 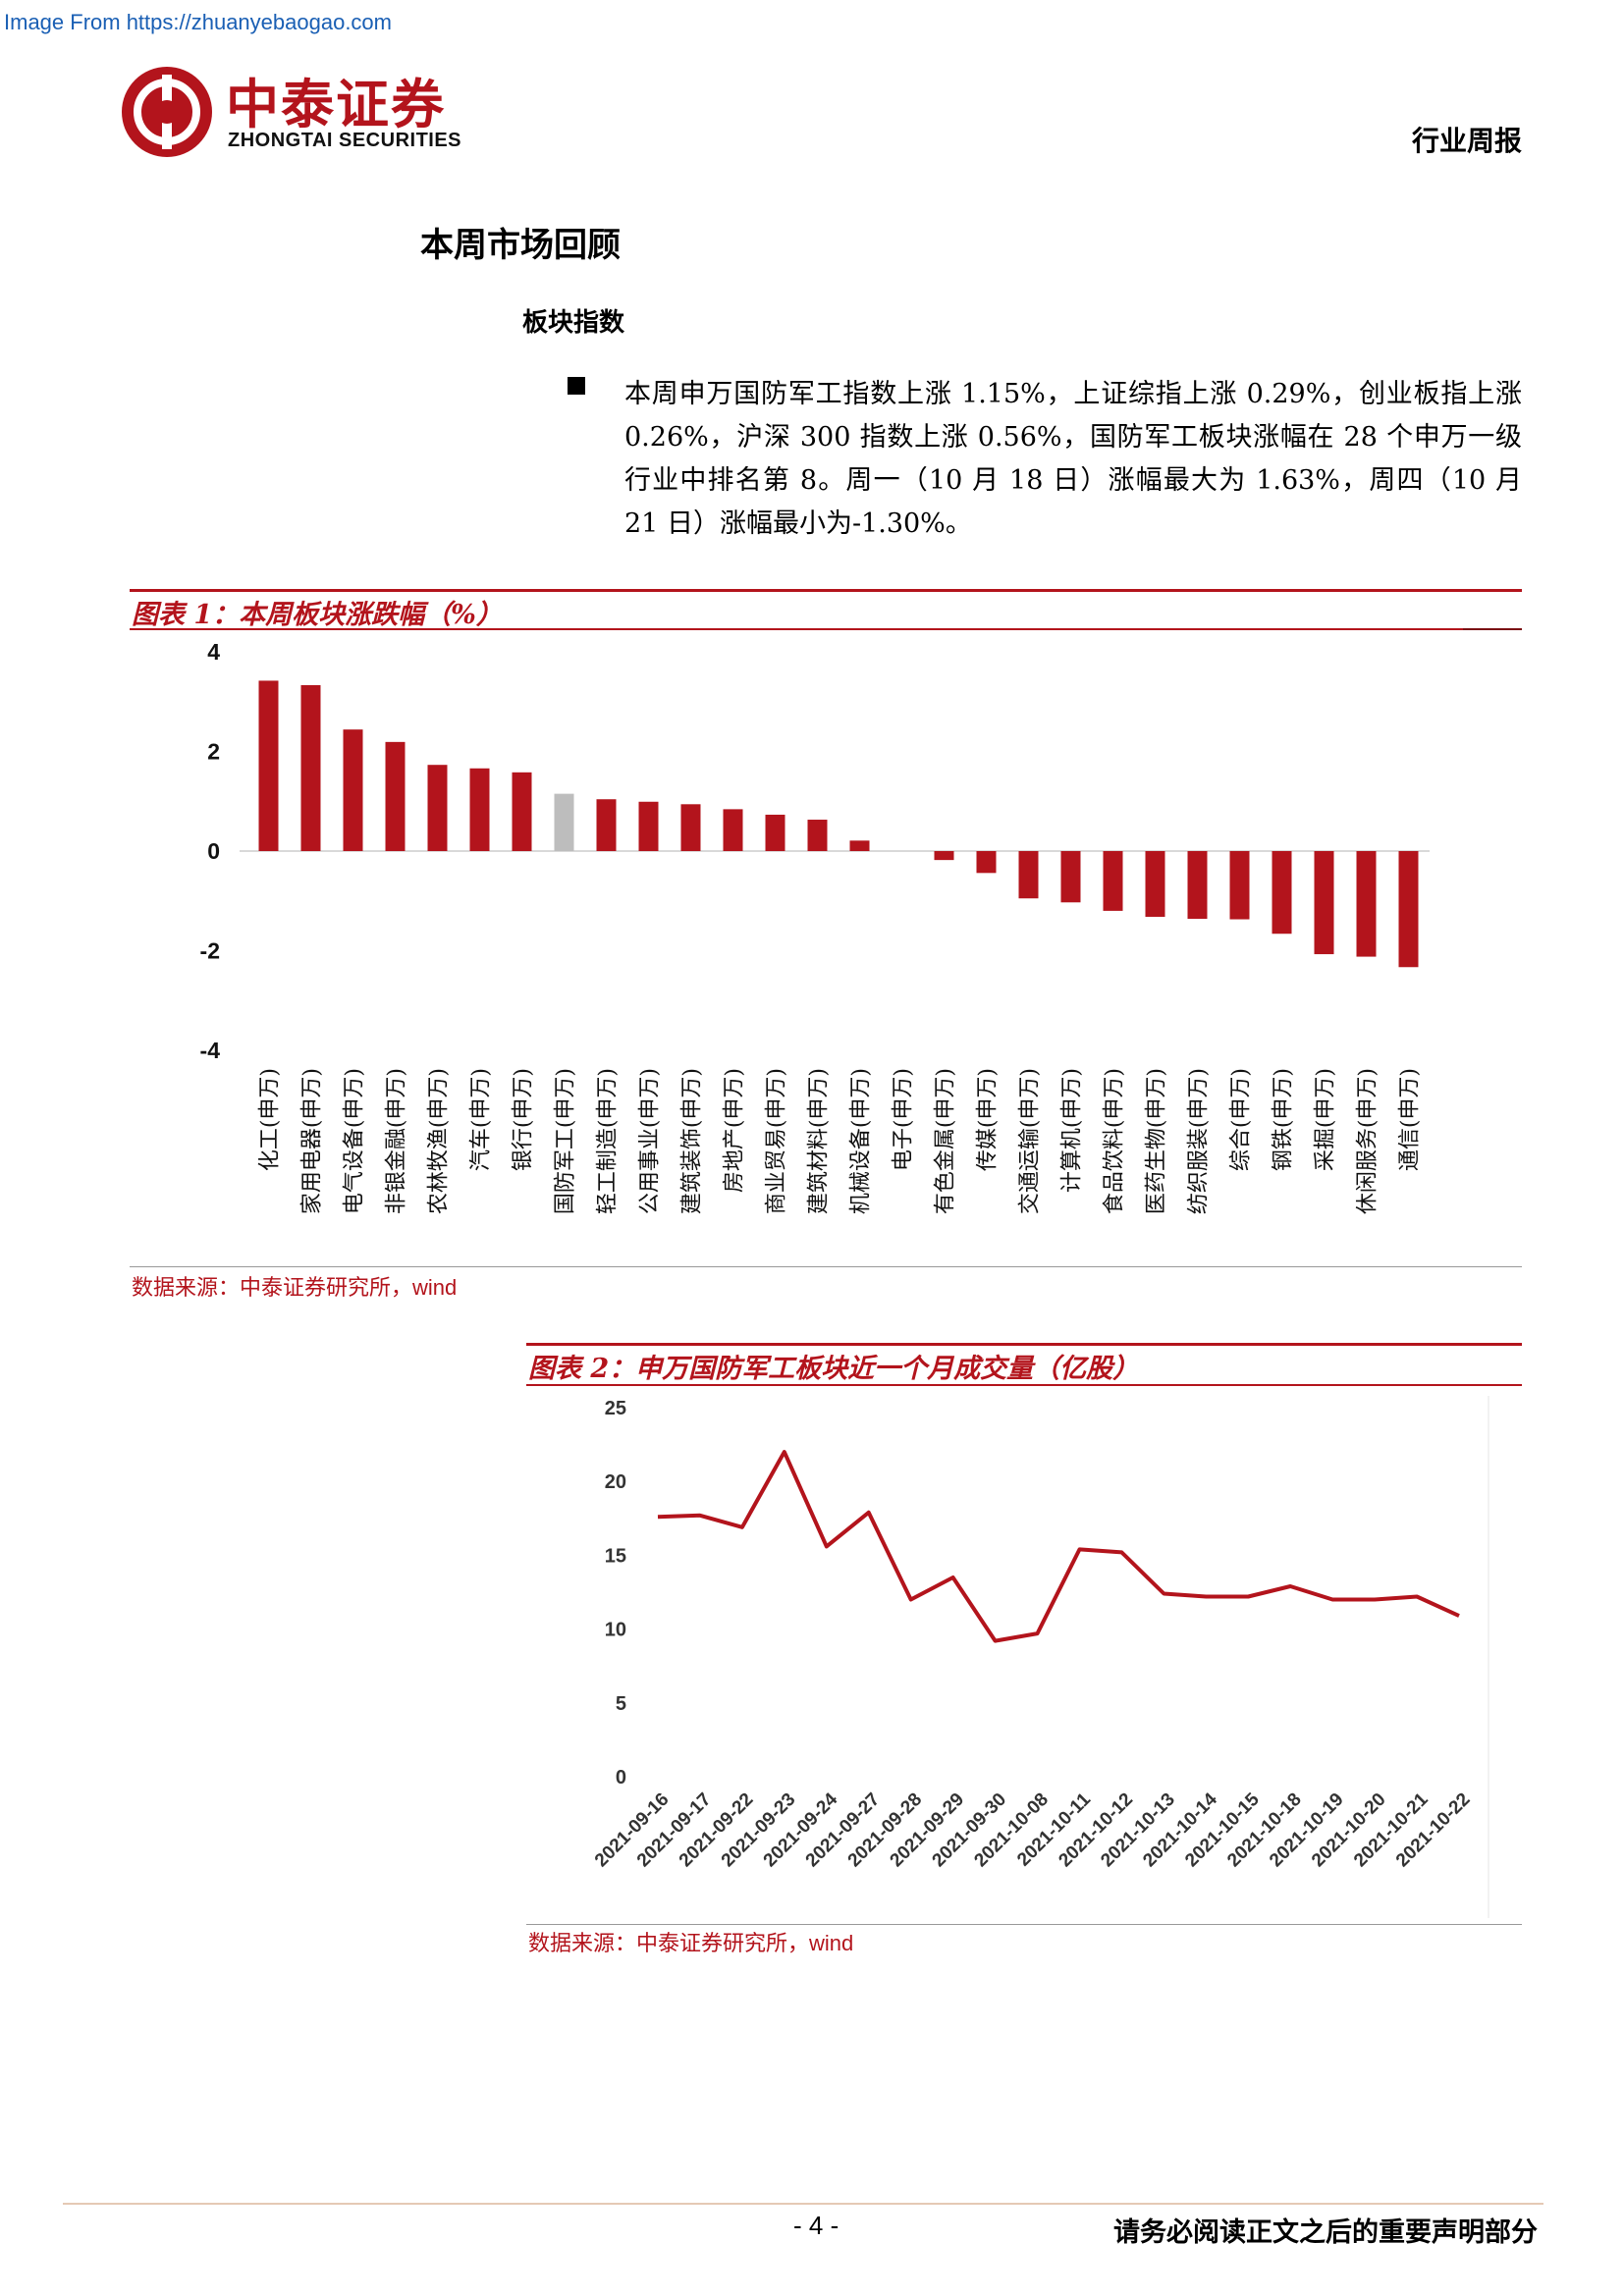 I want to click on footer-disclaimer: 请务必阅读正文之后的重要声明部分, so click(x=1325, y=2233).